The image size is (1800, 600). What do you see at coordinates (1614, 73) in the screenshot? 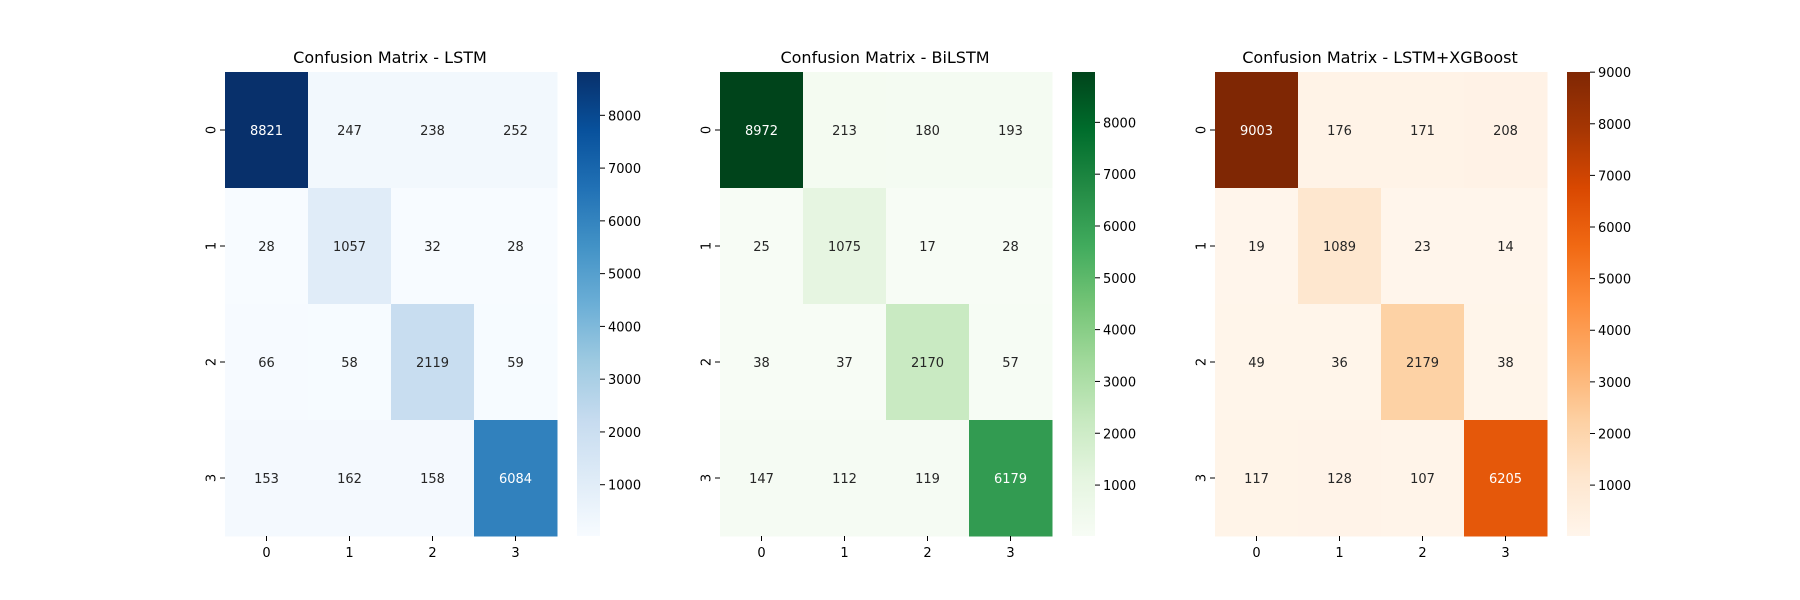
I see `colorbar-tick-label: 9000` at bounding box center [1614, 73].